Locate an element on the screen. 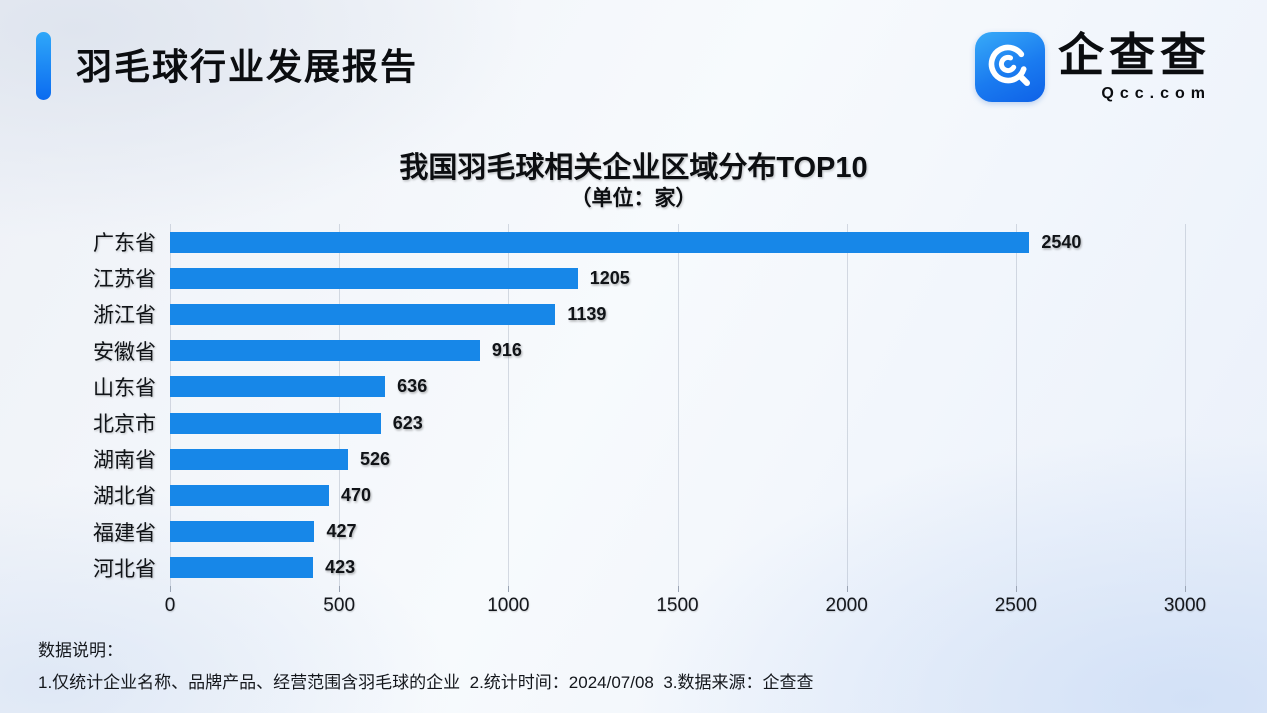 The width and height of the screenshot is (1267, 713). bar-row: 安徽省 916 is located at coordinates (639, 351).